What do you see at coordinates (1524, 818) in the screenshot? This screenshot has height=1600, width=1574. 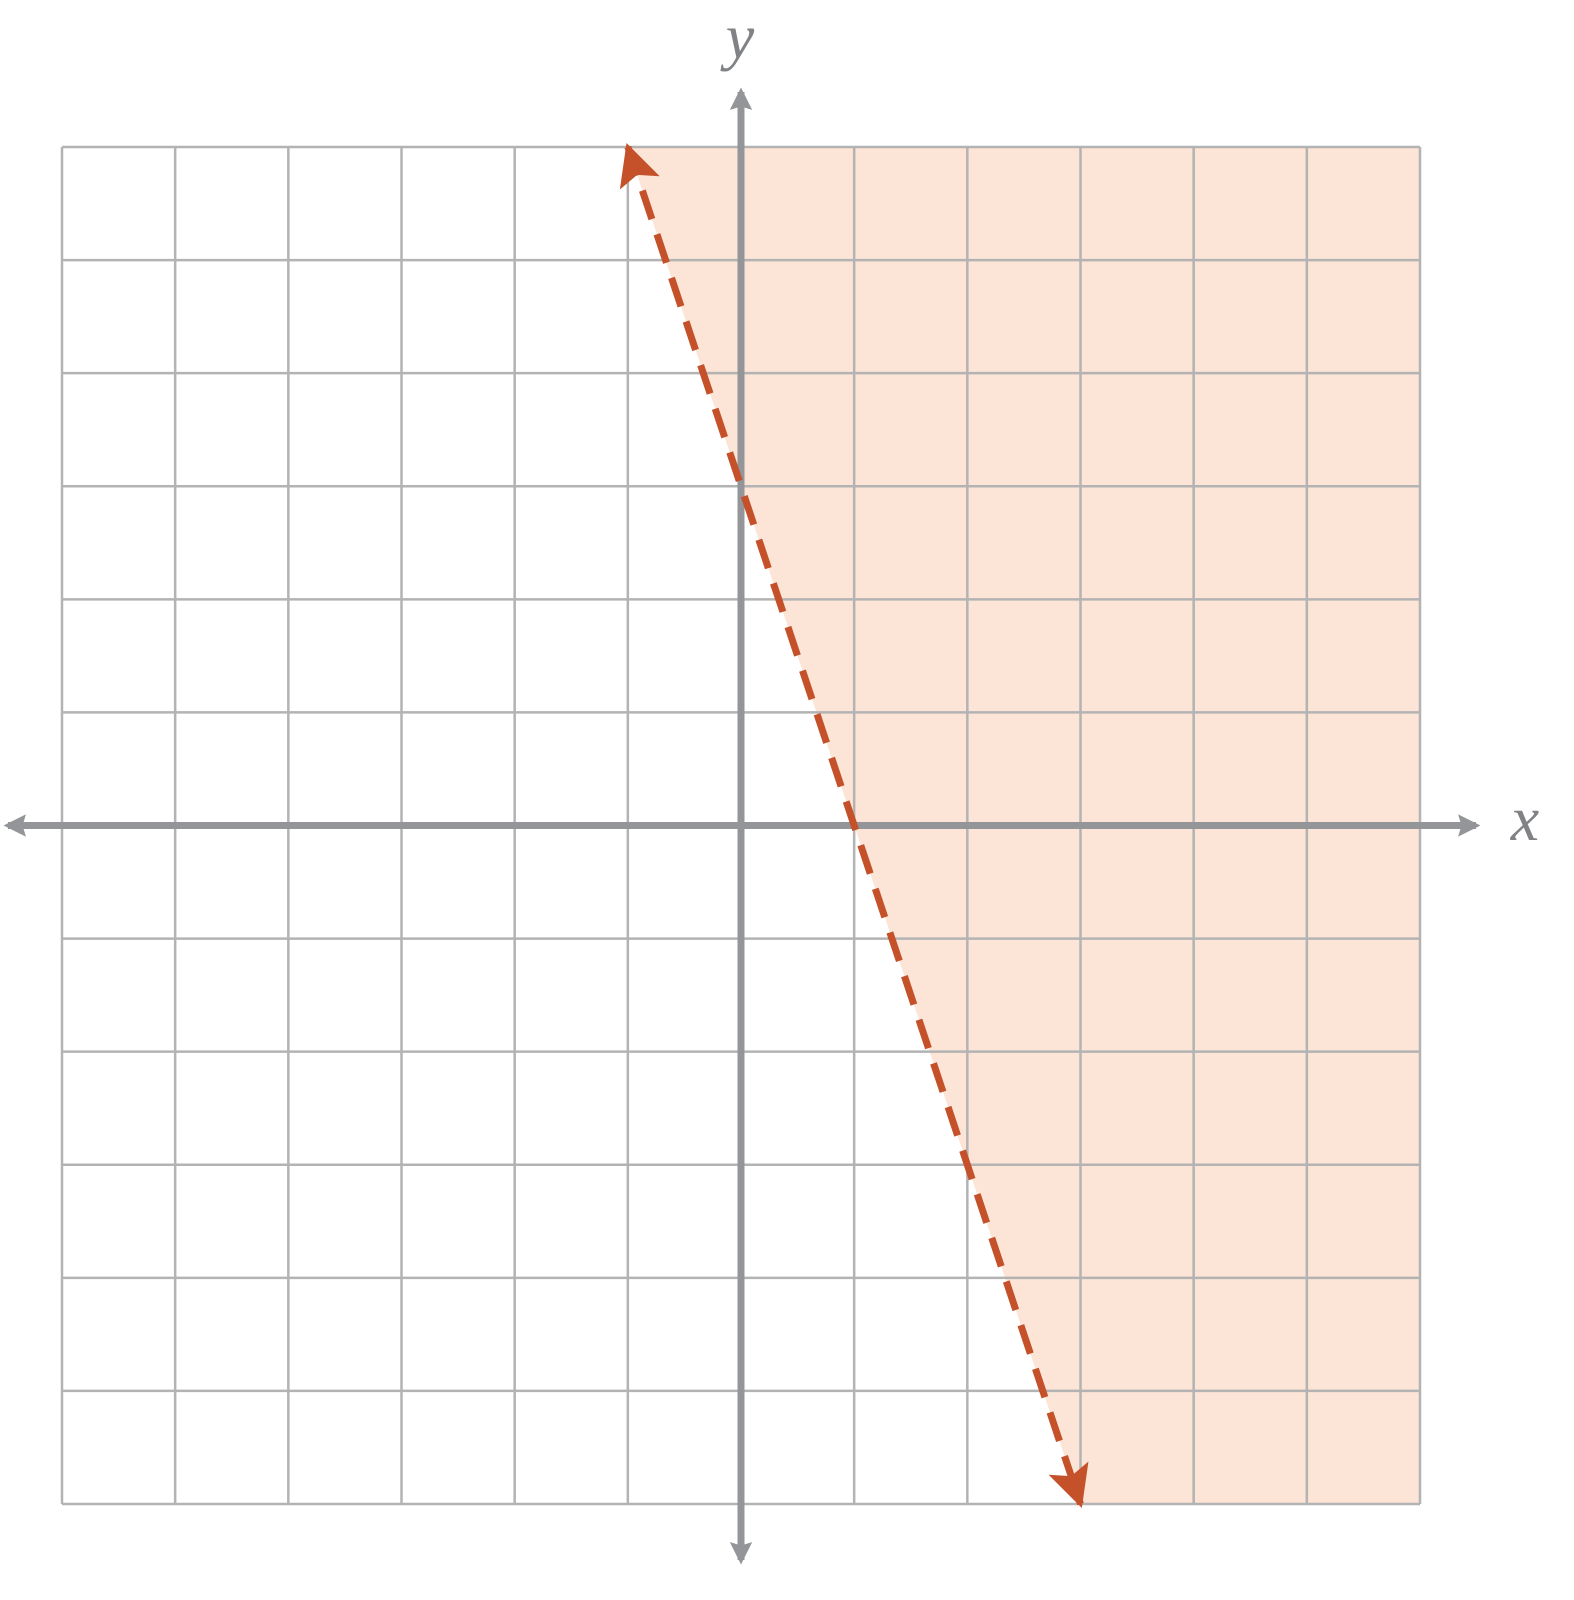 I see `x-axis-label: x` at bounding box center [1524, 818].